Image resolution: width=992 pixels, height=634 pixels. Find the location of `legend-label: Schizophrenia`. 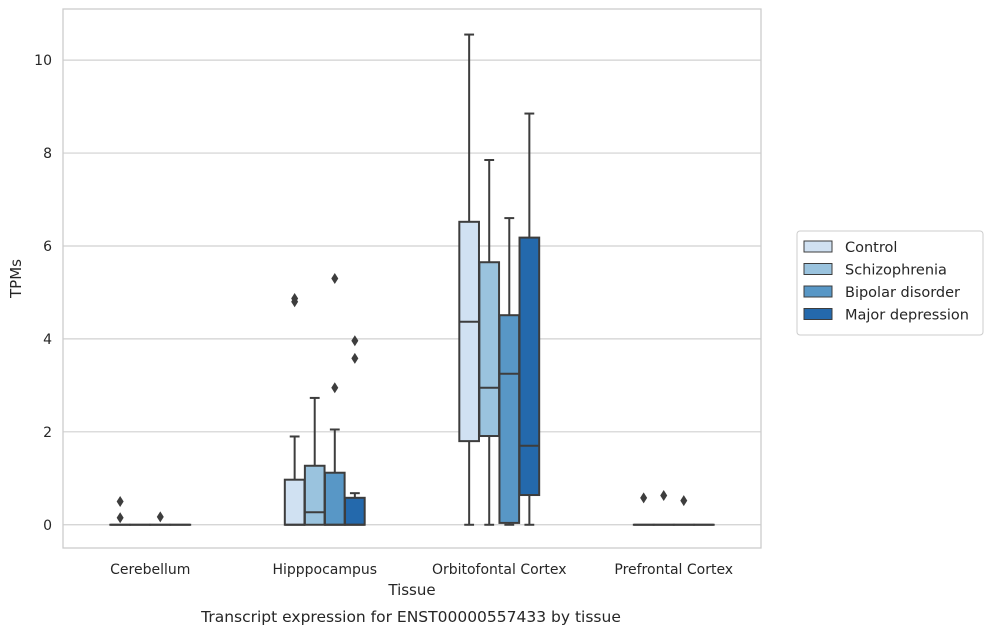

legend-label: Schizophrenia is located at coordinates (896, 271).